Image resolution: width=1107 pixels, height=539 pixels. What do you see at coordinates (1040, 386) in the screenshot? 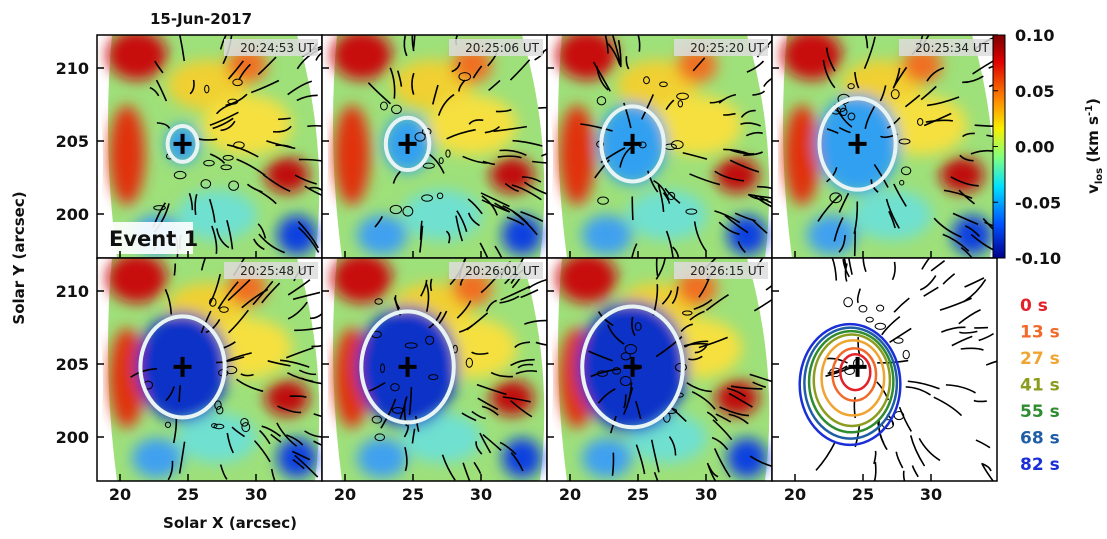
I see `legend-entry: 41 s` at bounding box center [1040, 386].